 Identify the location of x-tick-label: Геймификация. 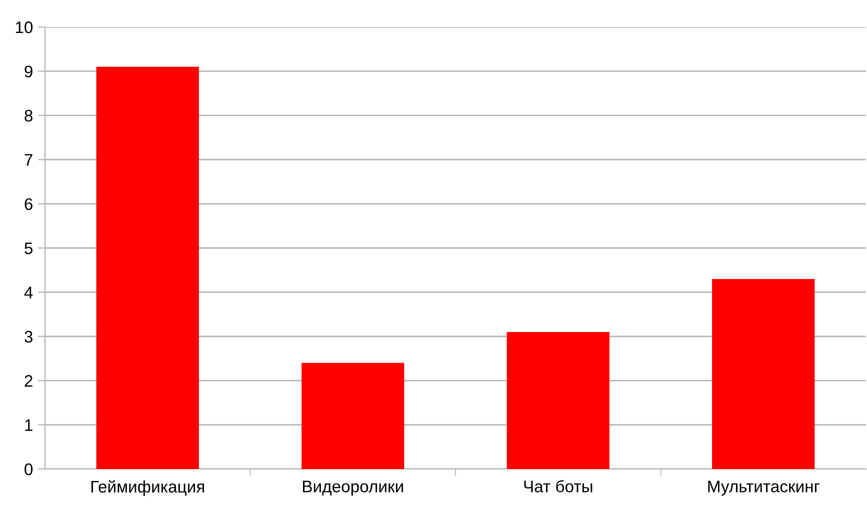
(147, 488).